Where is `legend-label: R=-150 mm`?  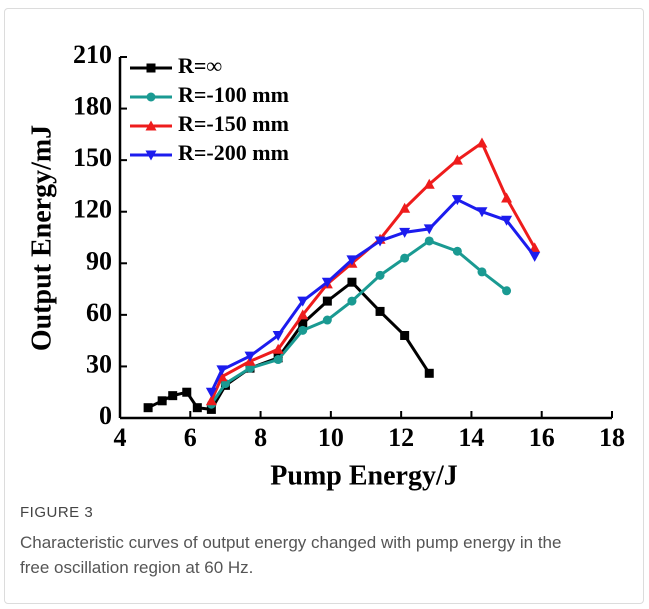 legend-label: R=-150 mm is located at coordinates (233, 123).